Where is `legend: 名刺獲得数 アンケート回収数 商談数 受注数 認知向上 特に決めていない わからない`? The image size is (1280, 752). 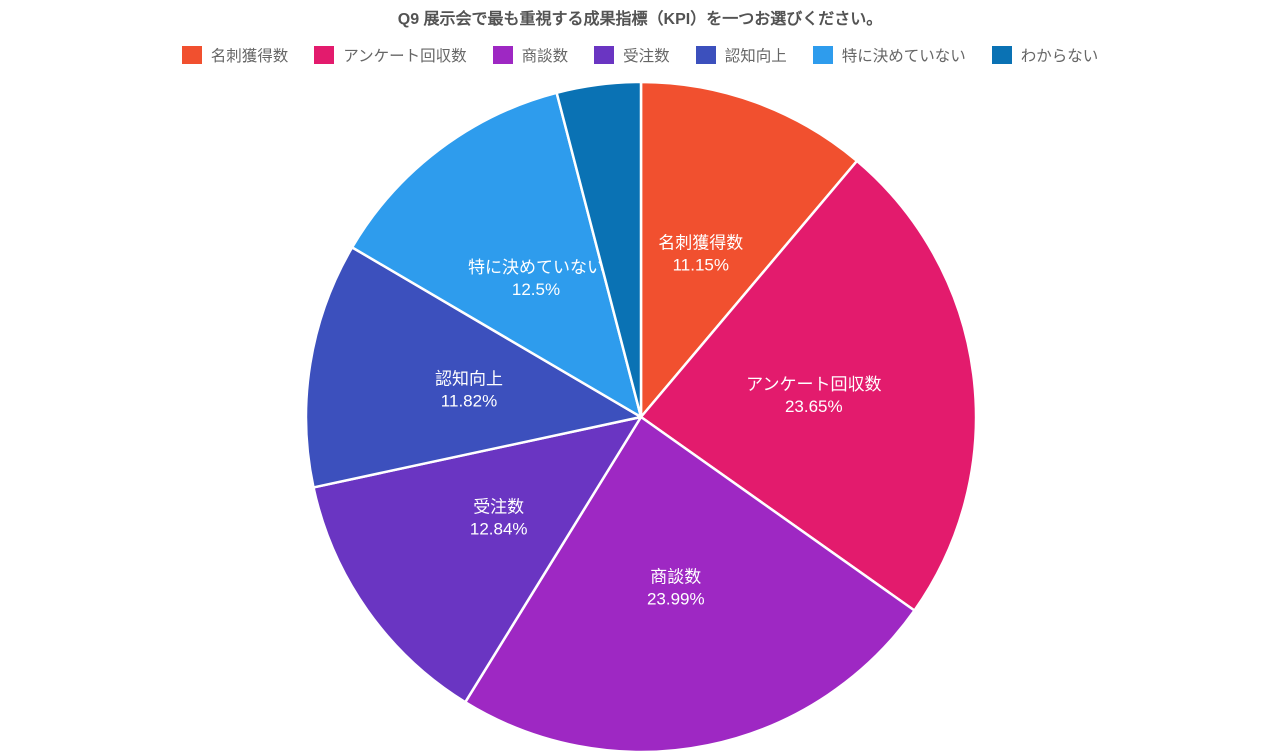
legend: 名刺獲得数 アンケート回収数 商談数 受注数 認知向上 特に決めていない わからない is located at coordinates (640, 55).